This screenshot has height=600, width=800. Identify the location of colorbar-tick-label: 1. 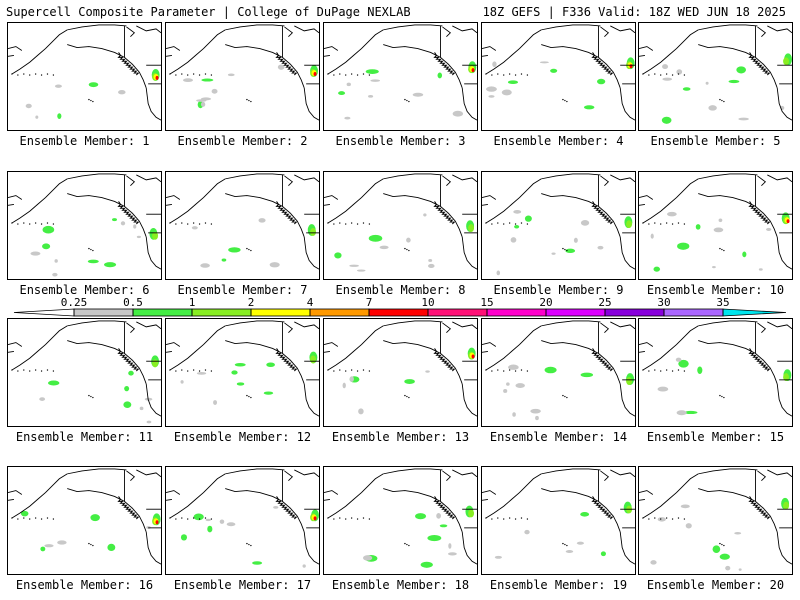
(192, 302).